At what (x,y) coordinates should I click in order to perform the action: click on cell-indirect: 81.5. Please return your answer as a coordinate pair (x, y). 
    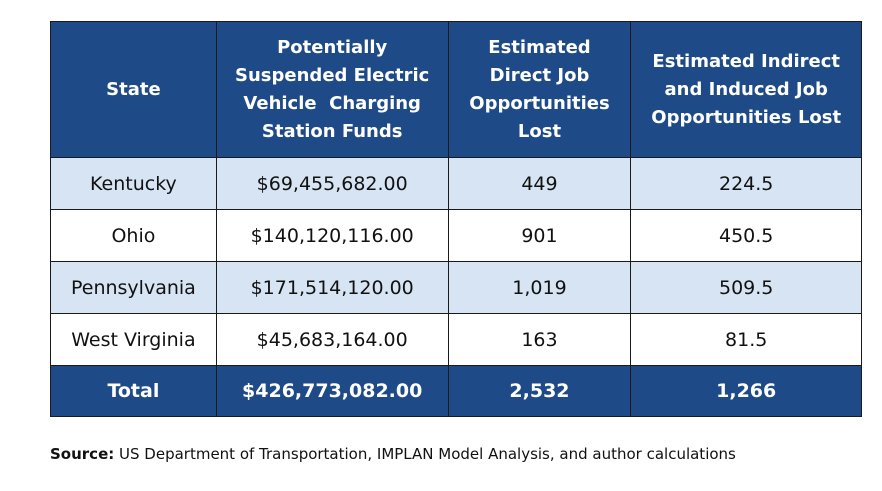
    Looking at the image, I should click on (746, 339).